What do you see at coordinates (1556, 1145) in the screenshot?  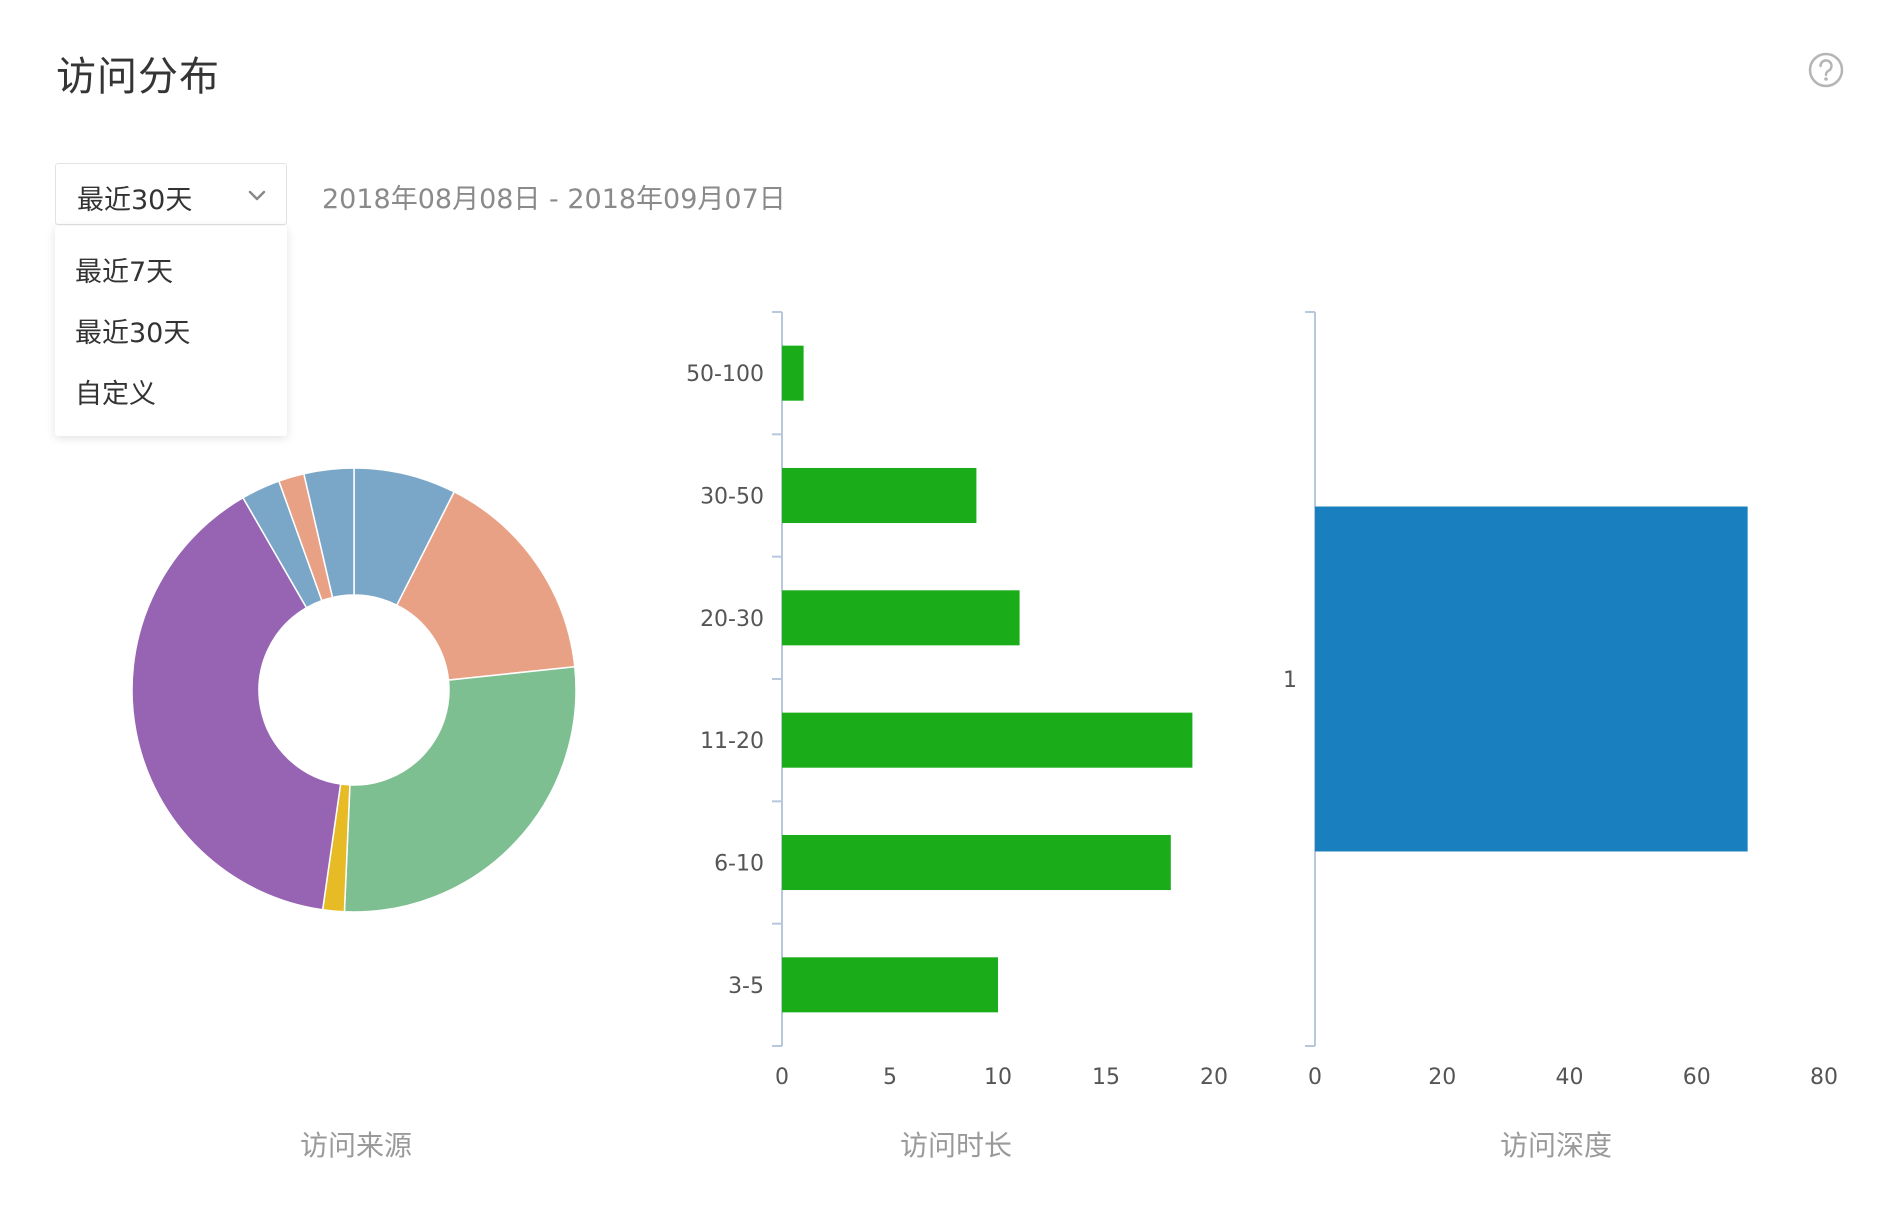 I see `chart-title-depth: 访问深度` at bounding box center [1556, 1145].